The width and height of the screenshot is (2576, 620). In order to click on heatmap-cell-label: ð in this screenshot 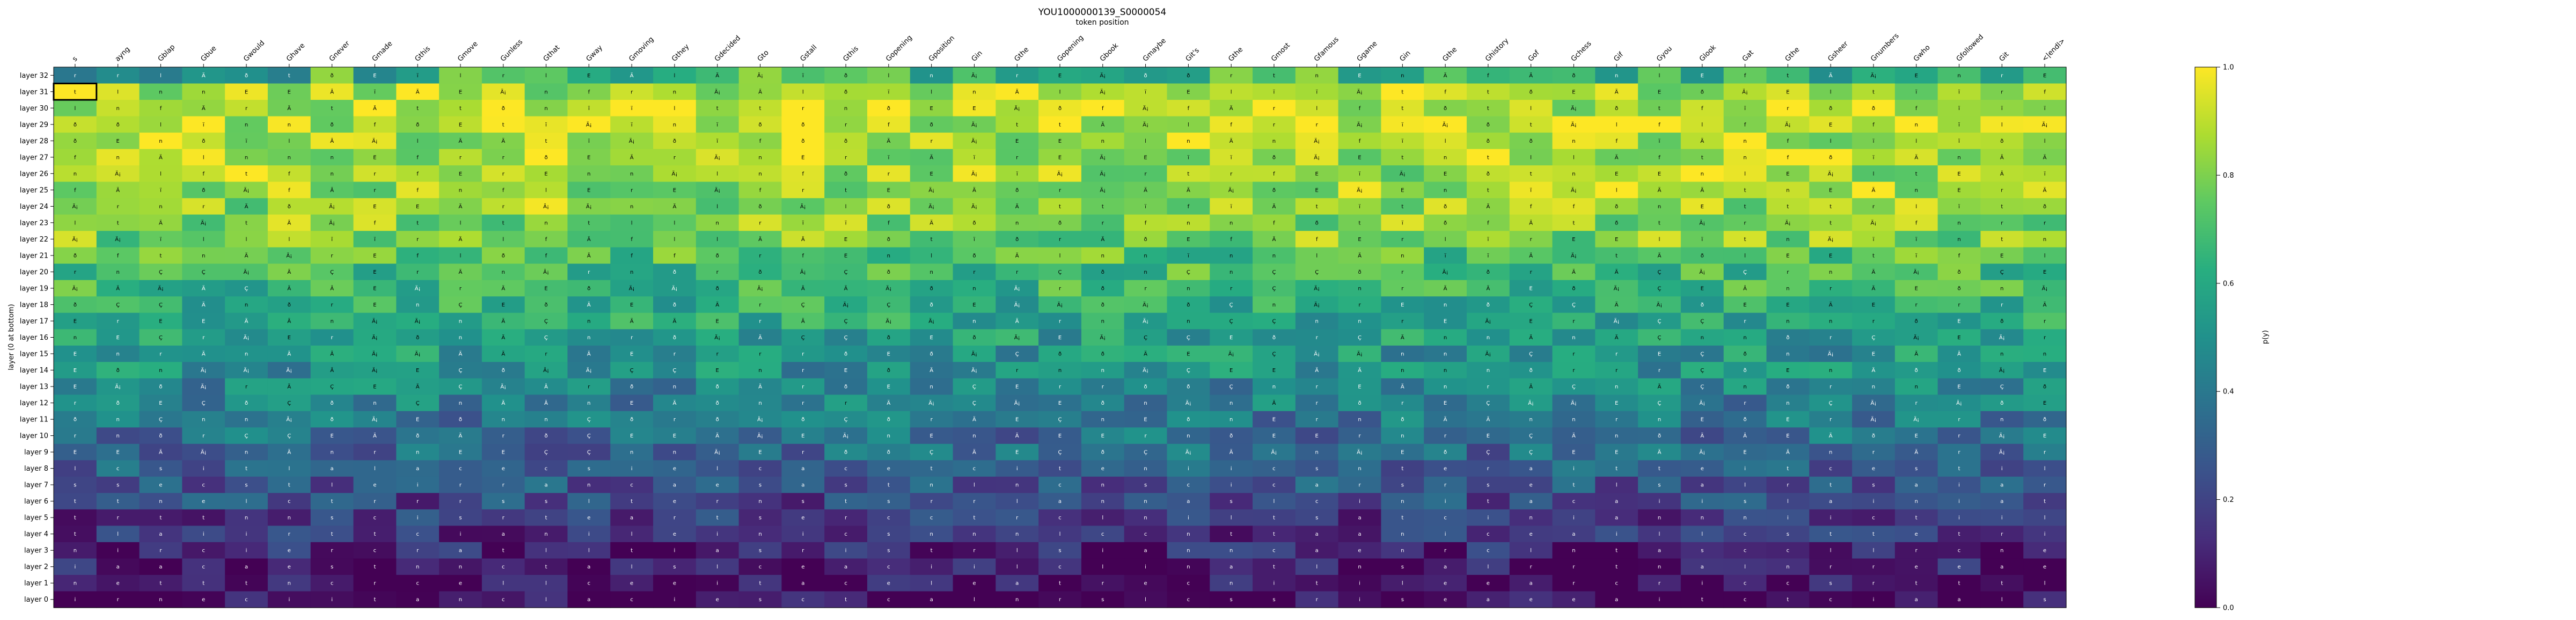, I will do `click(1445, 223)`.